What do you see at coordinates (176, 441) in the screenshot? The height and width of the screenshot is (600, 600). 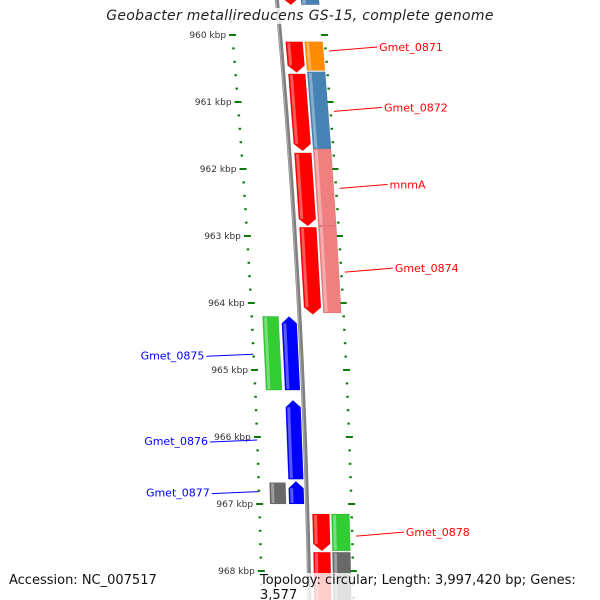 I see `gene-label: Gmet_0876` at bounding box center [176, 441].